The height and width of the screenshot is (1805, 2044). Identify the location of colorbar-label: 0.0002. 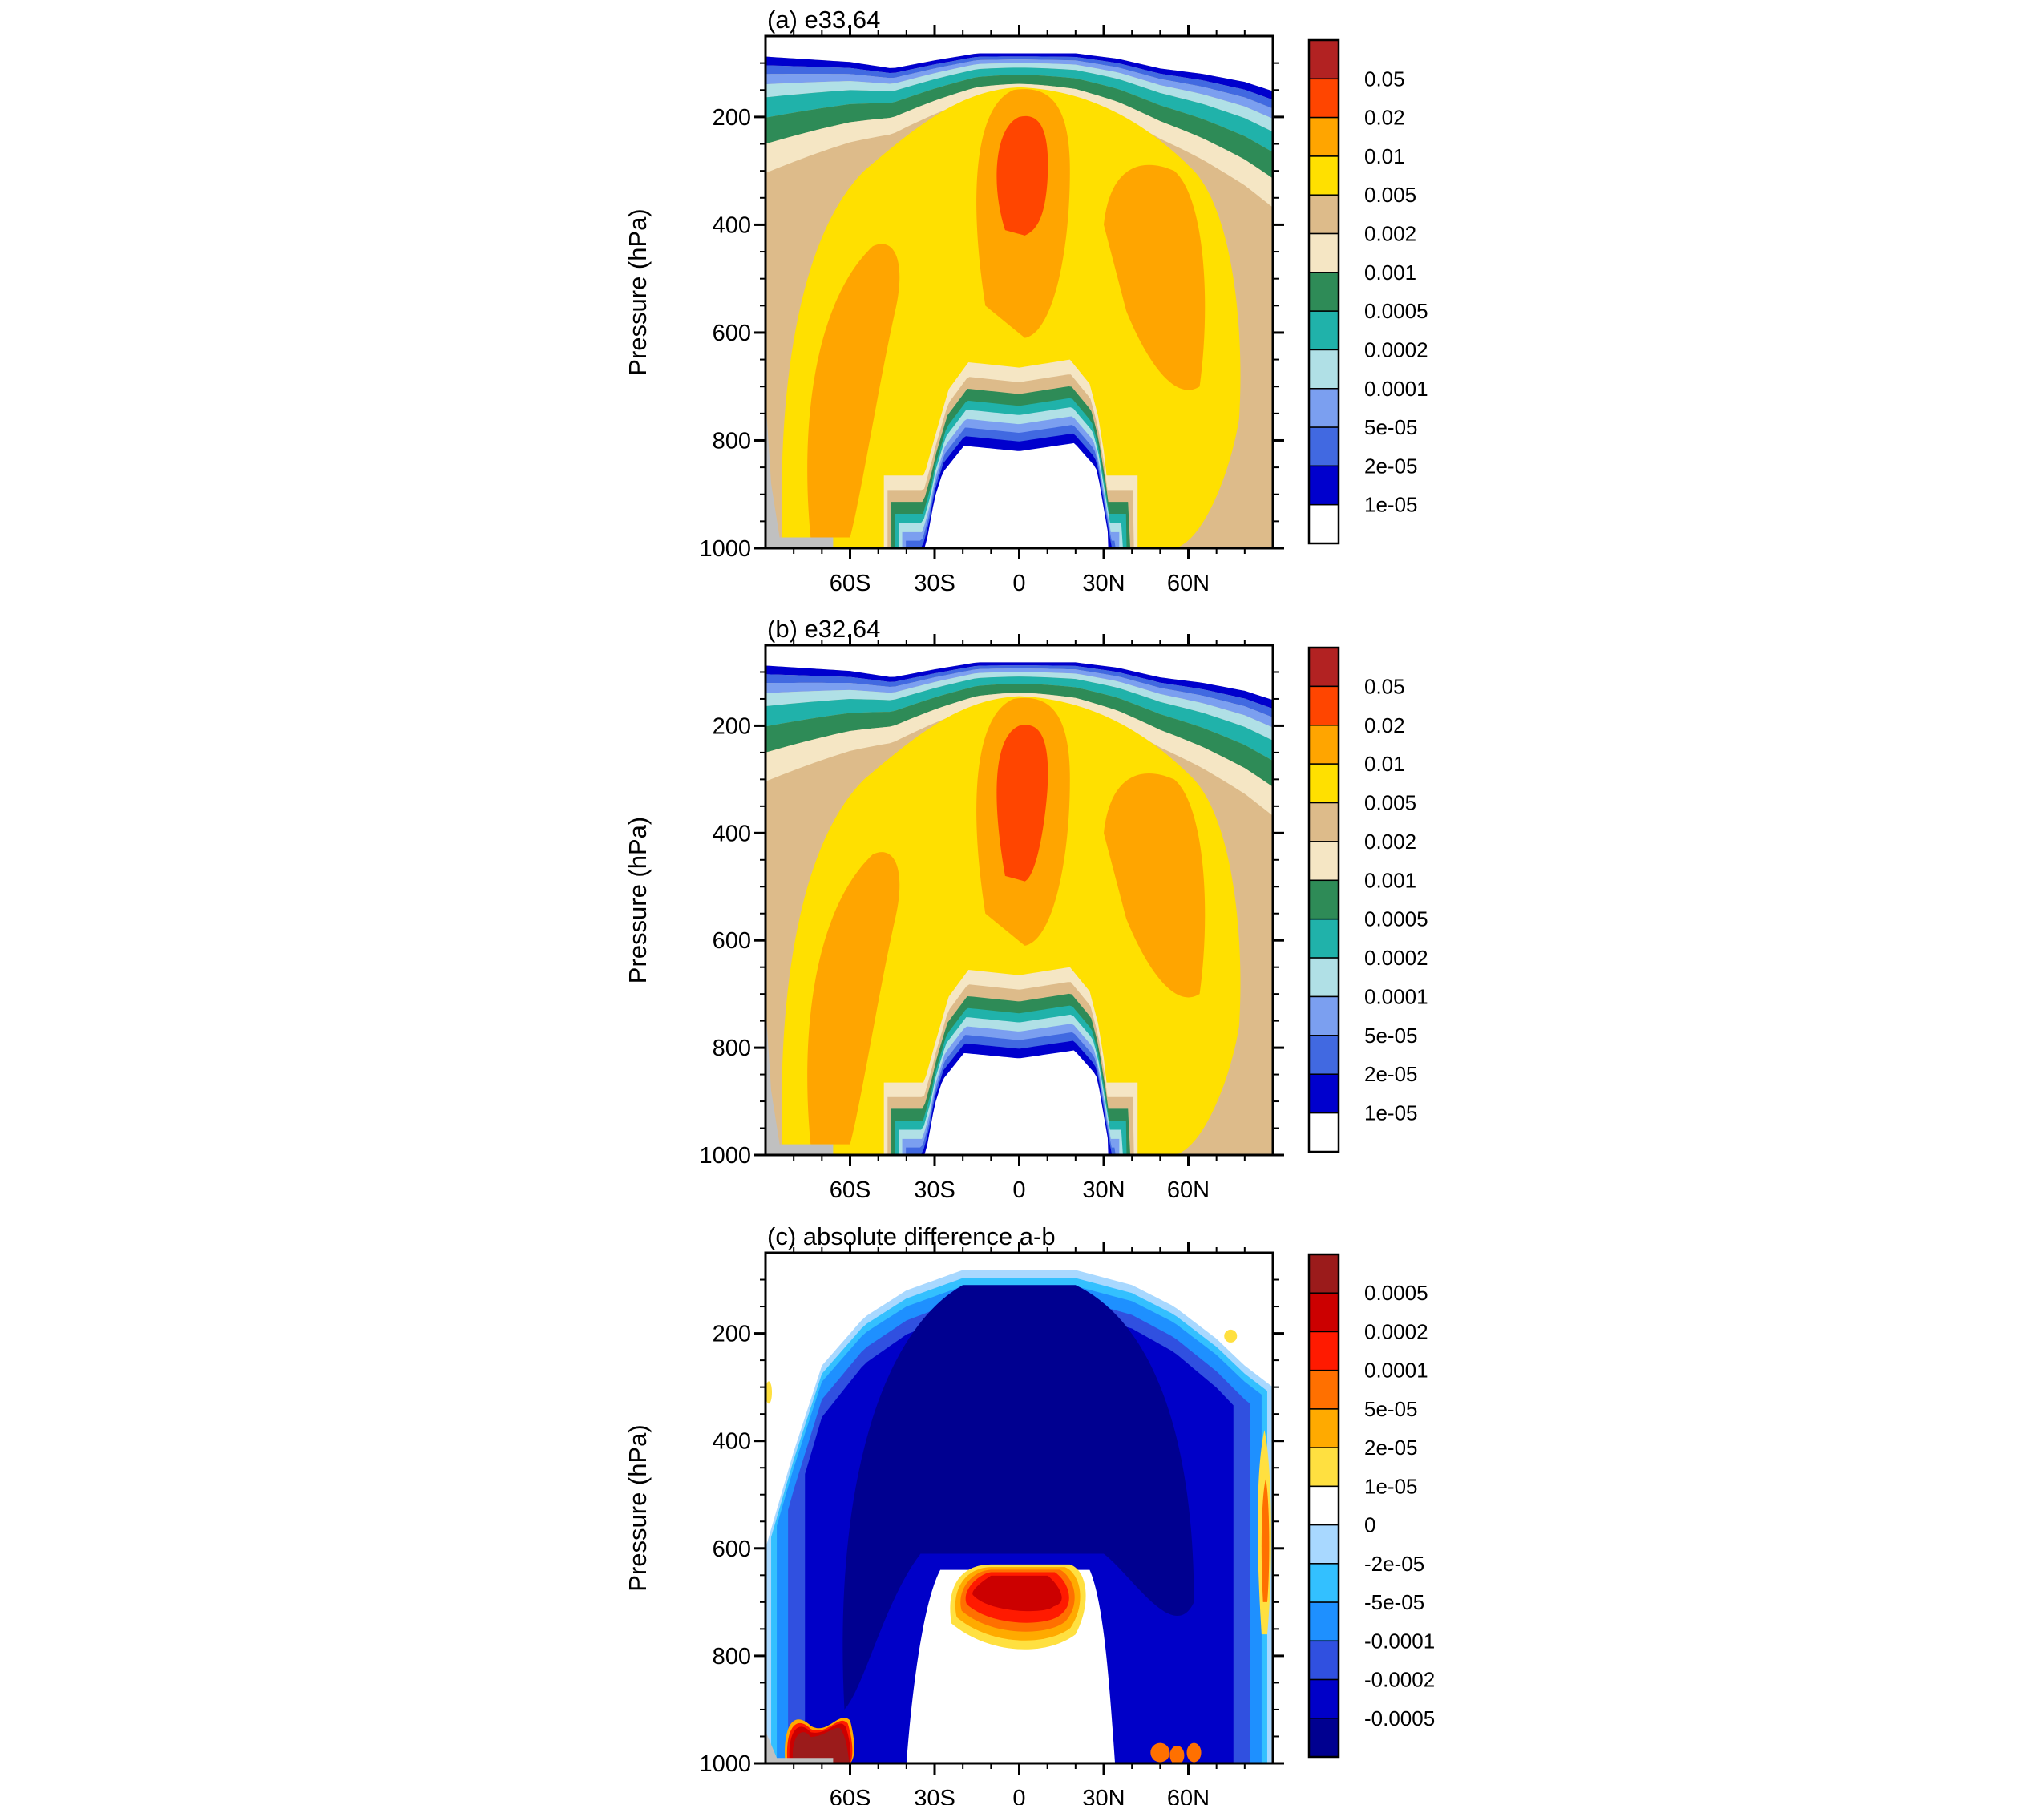
(1396, 349).